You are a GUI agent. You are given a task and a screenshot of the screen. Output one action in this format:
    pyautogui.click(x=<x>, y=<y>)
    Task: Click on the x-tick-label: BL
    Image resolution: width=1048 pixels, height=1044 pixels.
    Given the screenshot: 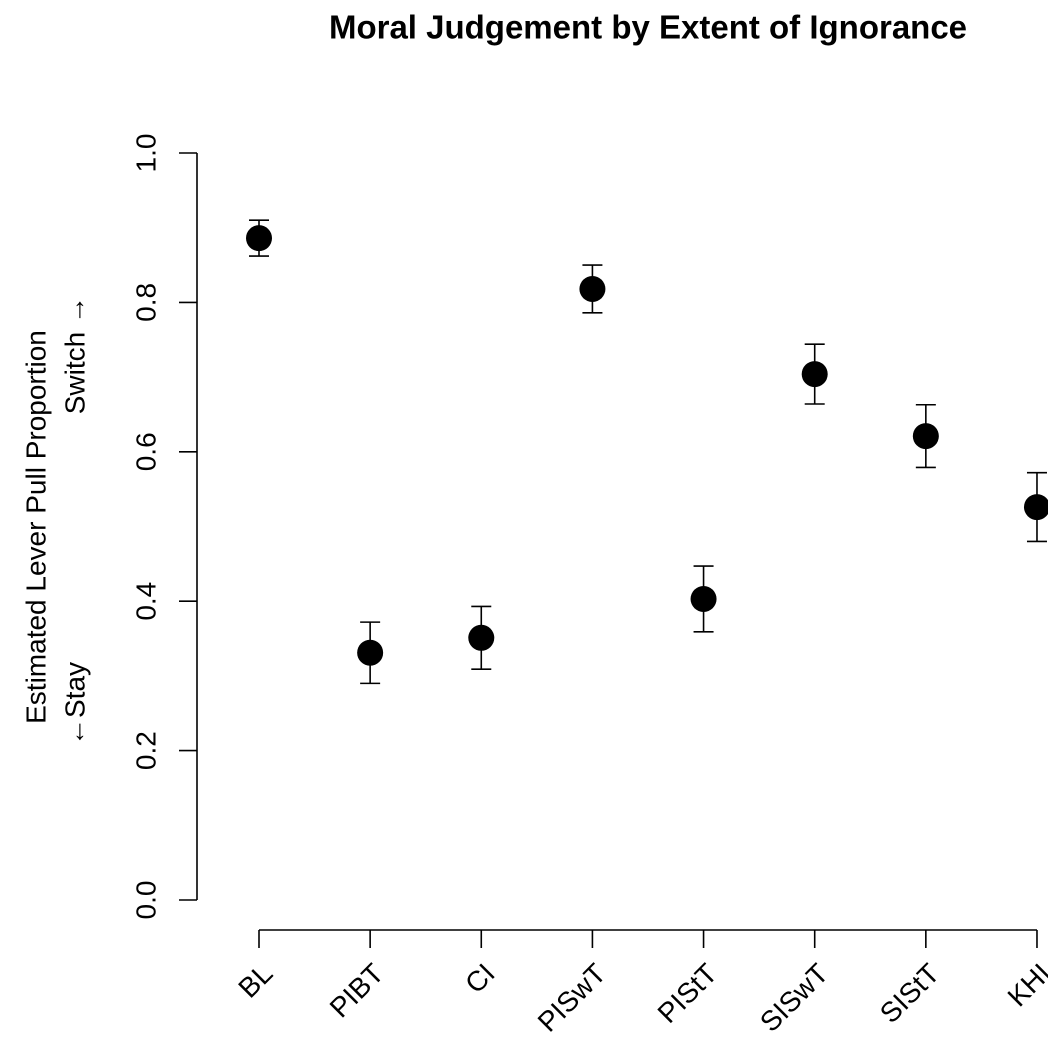 What is the action you would take?
    pyautogui.click(x=255, y=981)
    